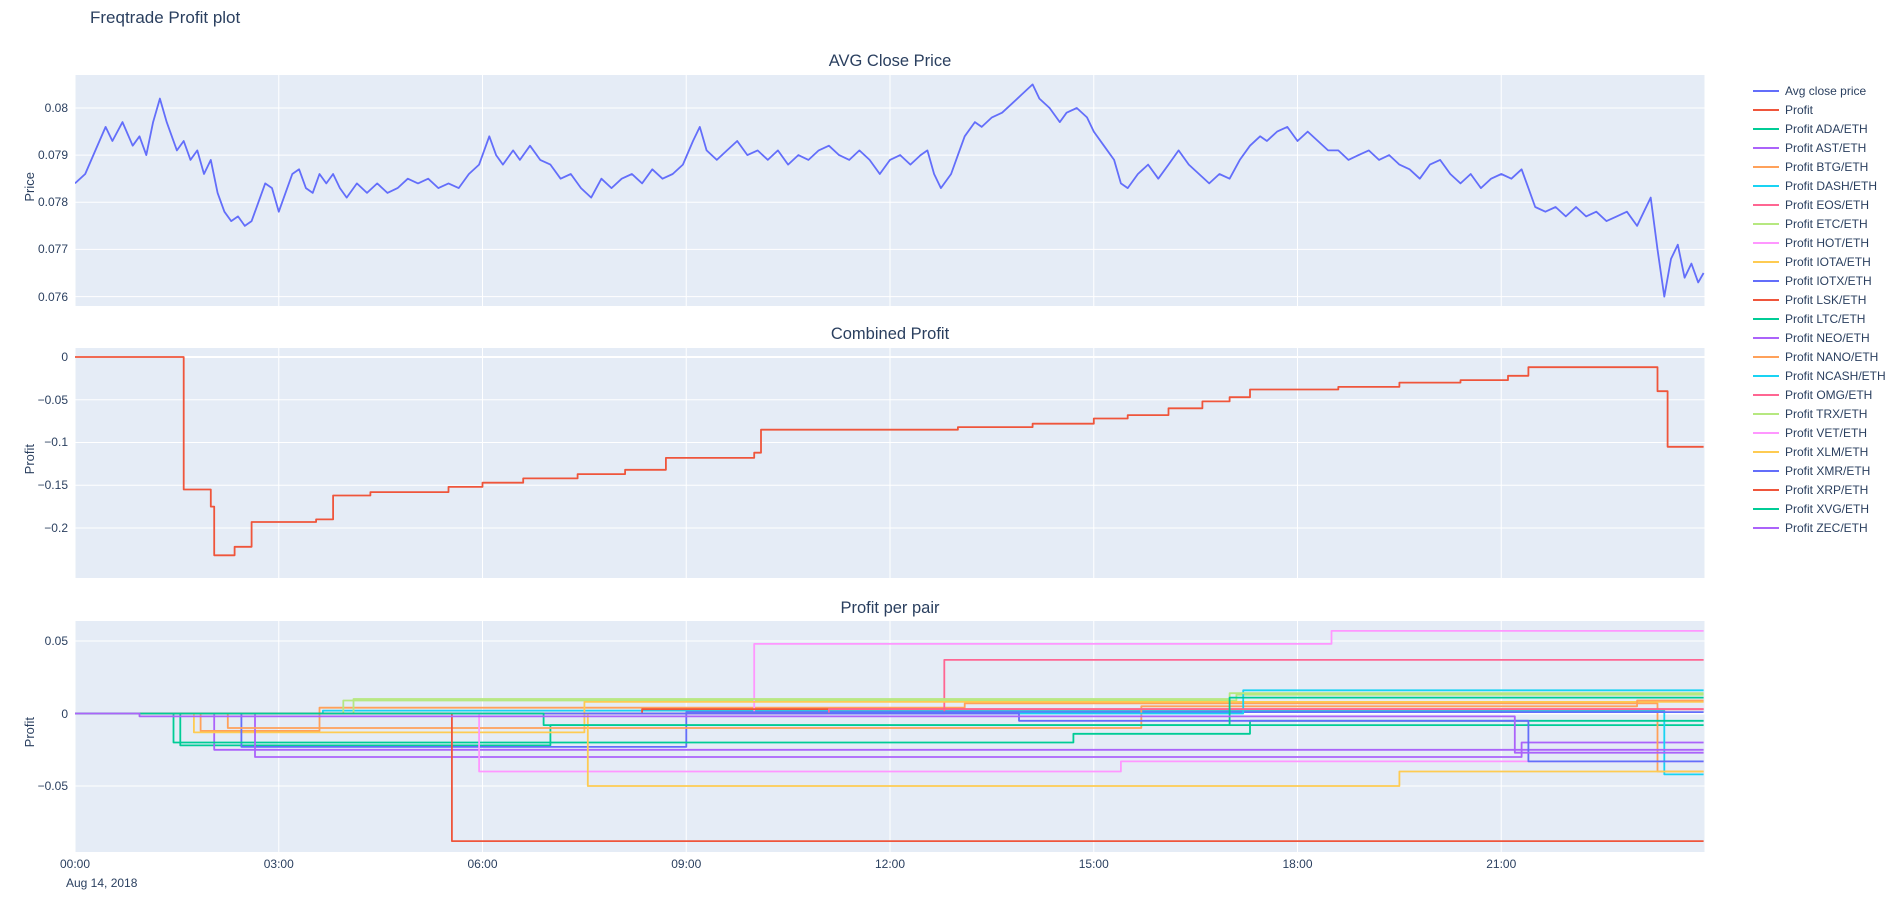  What do you see at coordinates (52, 296) in the screenshot?
I see `y-tick-label: 0.076` at bounding box center [52, 296].